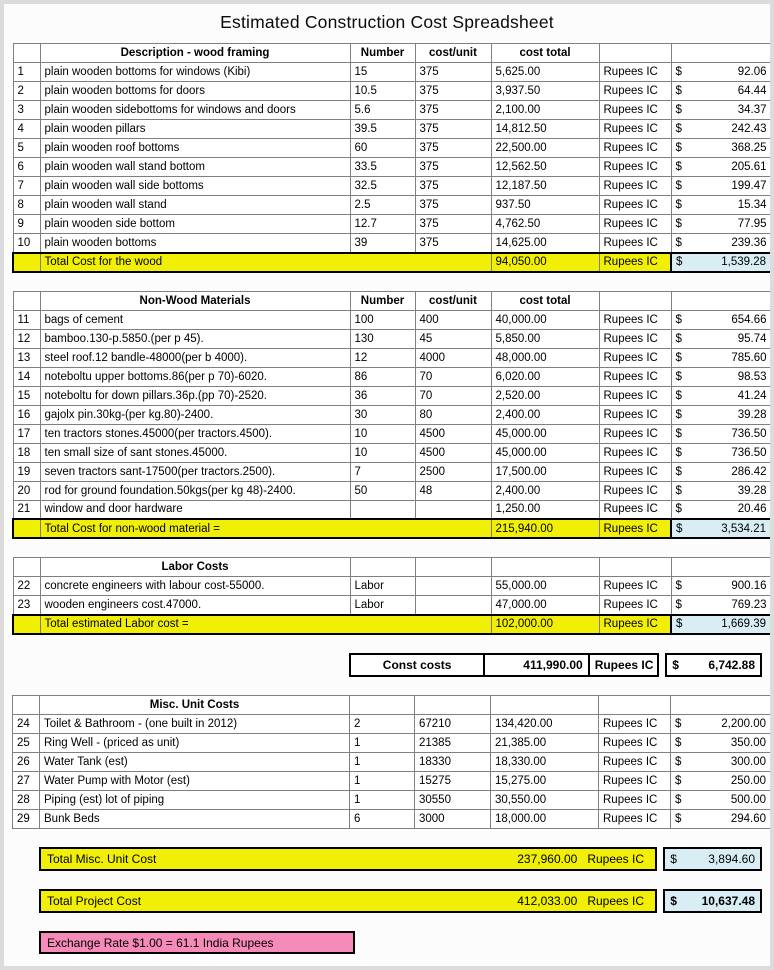 This screenshot has width=774, height=970. What do you see at coordinates (26, 586) in the screenshot?
I see `cell-num: 22` at bounding box center [26, 586].